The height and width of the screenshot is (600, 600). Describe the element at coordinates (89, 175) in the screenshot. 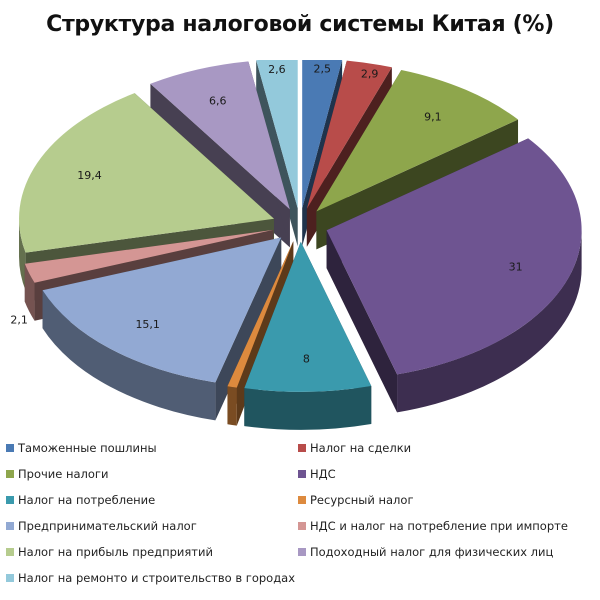

I see `data-label: 19,4` at that location.